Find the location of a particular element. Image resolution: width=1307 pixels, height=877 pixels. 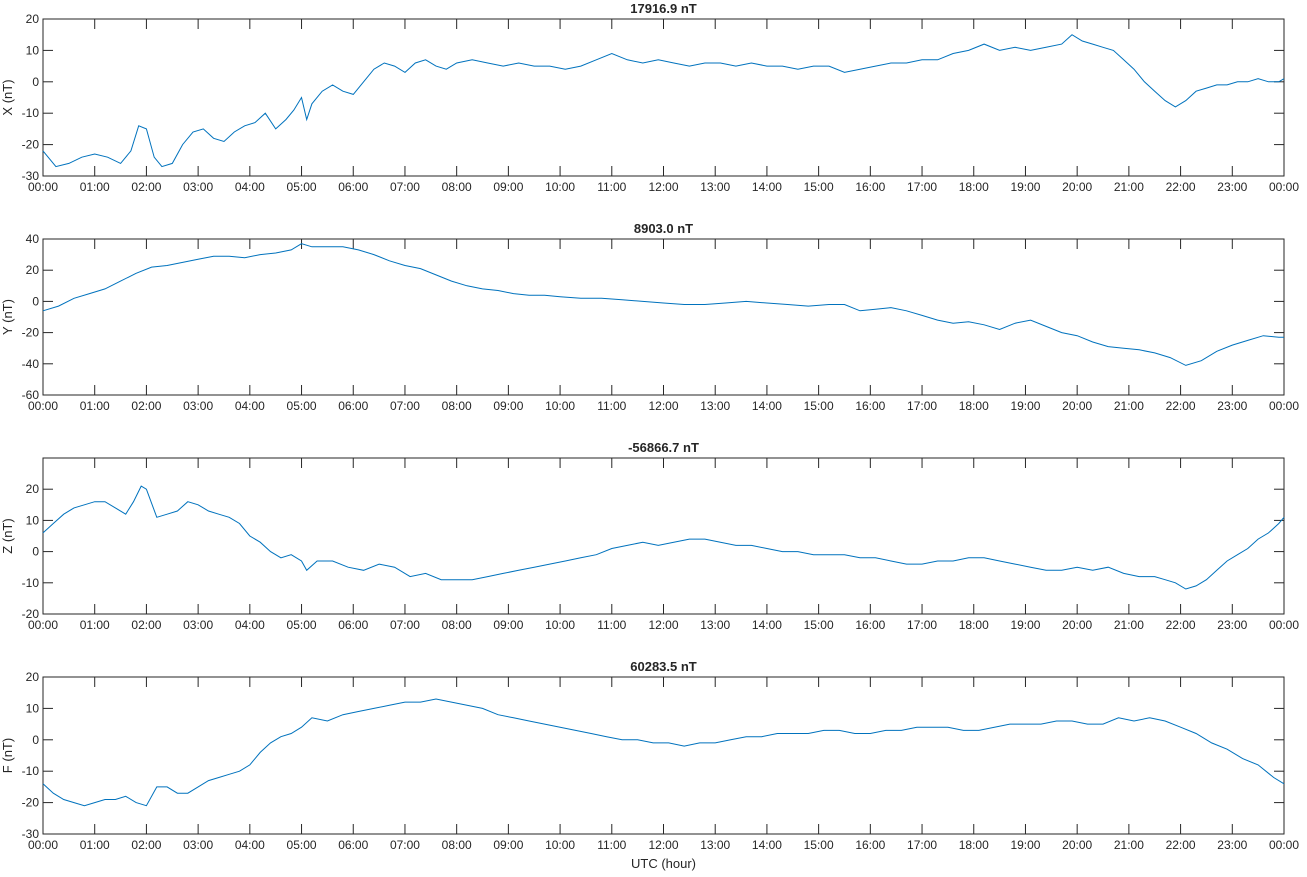

panel-f-x-tick-label: 08:00 is located at coordinates (457, 845).